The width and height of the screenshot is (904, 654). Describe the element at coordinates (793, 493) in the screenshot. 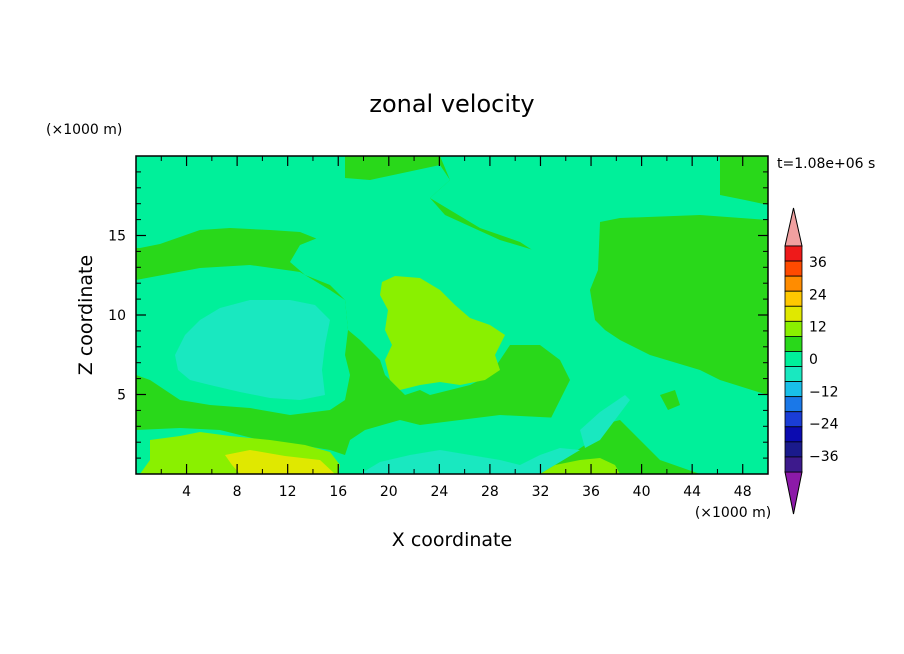

I see `colorbar-under-arrow` at that location.